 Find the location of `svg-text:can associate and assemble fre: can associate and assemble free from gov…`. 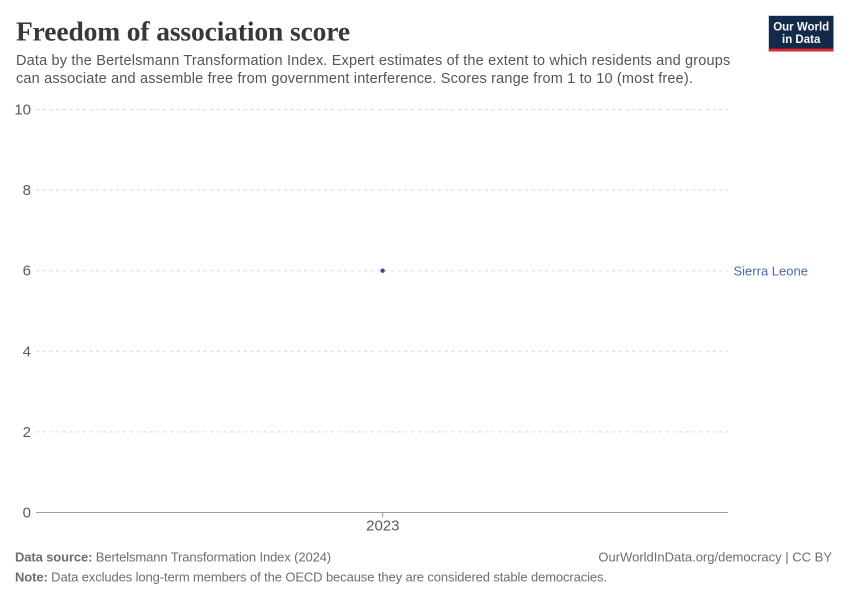

svg-text:can associate and assemble fre: can associate and assemble free from gov… is located at coordinates (354, 79).